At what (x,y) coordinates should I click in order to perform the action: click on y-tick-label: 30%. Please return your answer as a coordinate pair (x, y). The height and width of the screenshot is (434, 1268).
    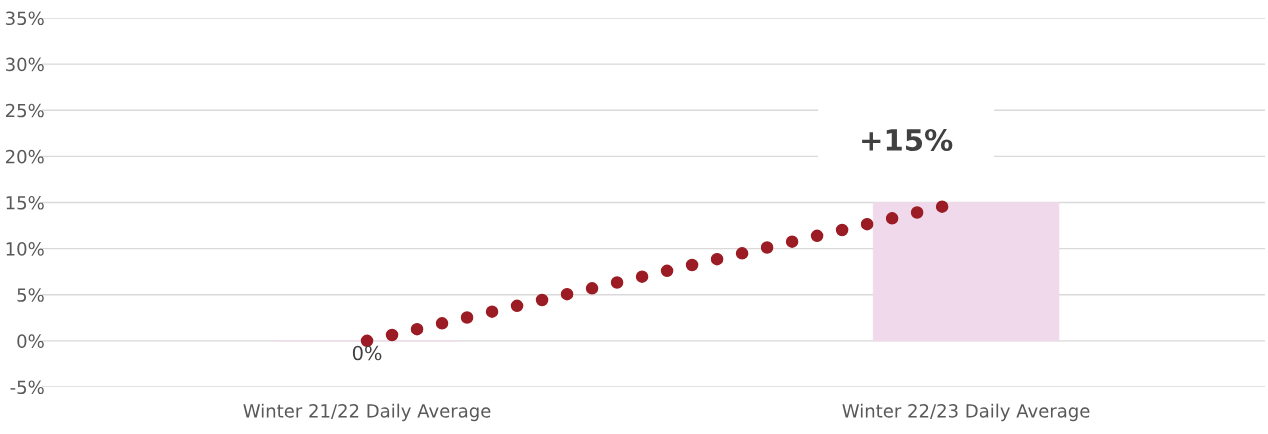
    Looking at the image, I should click on (25, 64).